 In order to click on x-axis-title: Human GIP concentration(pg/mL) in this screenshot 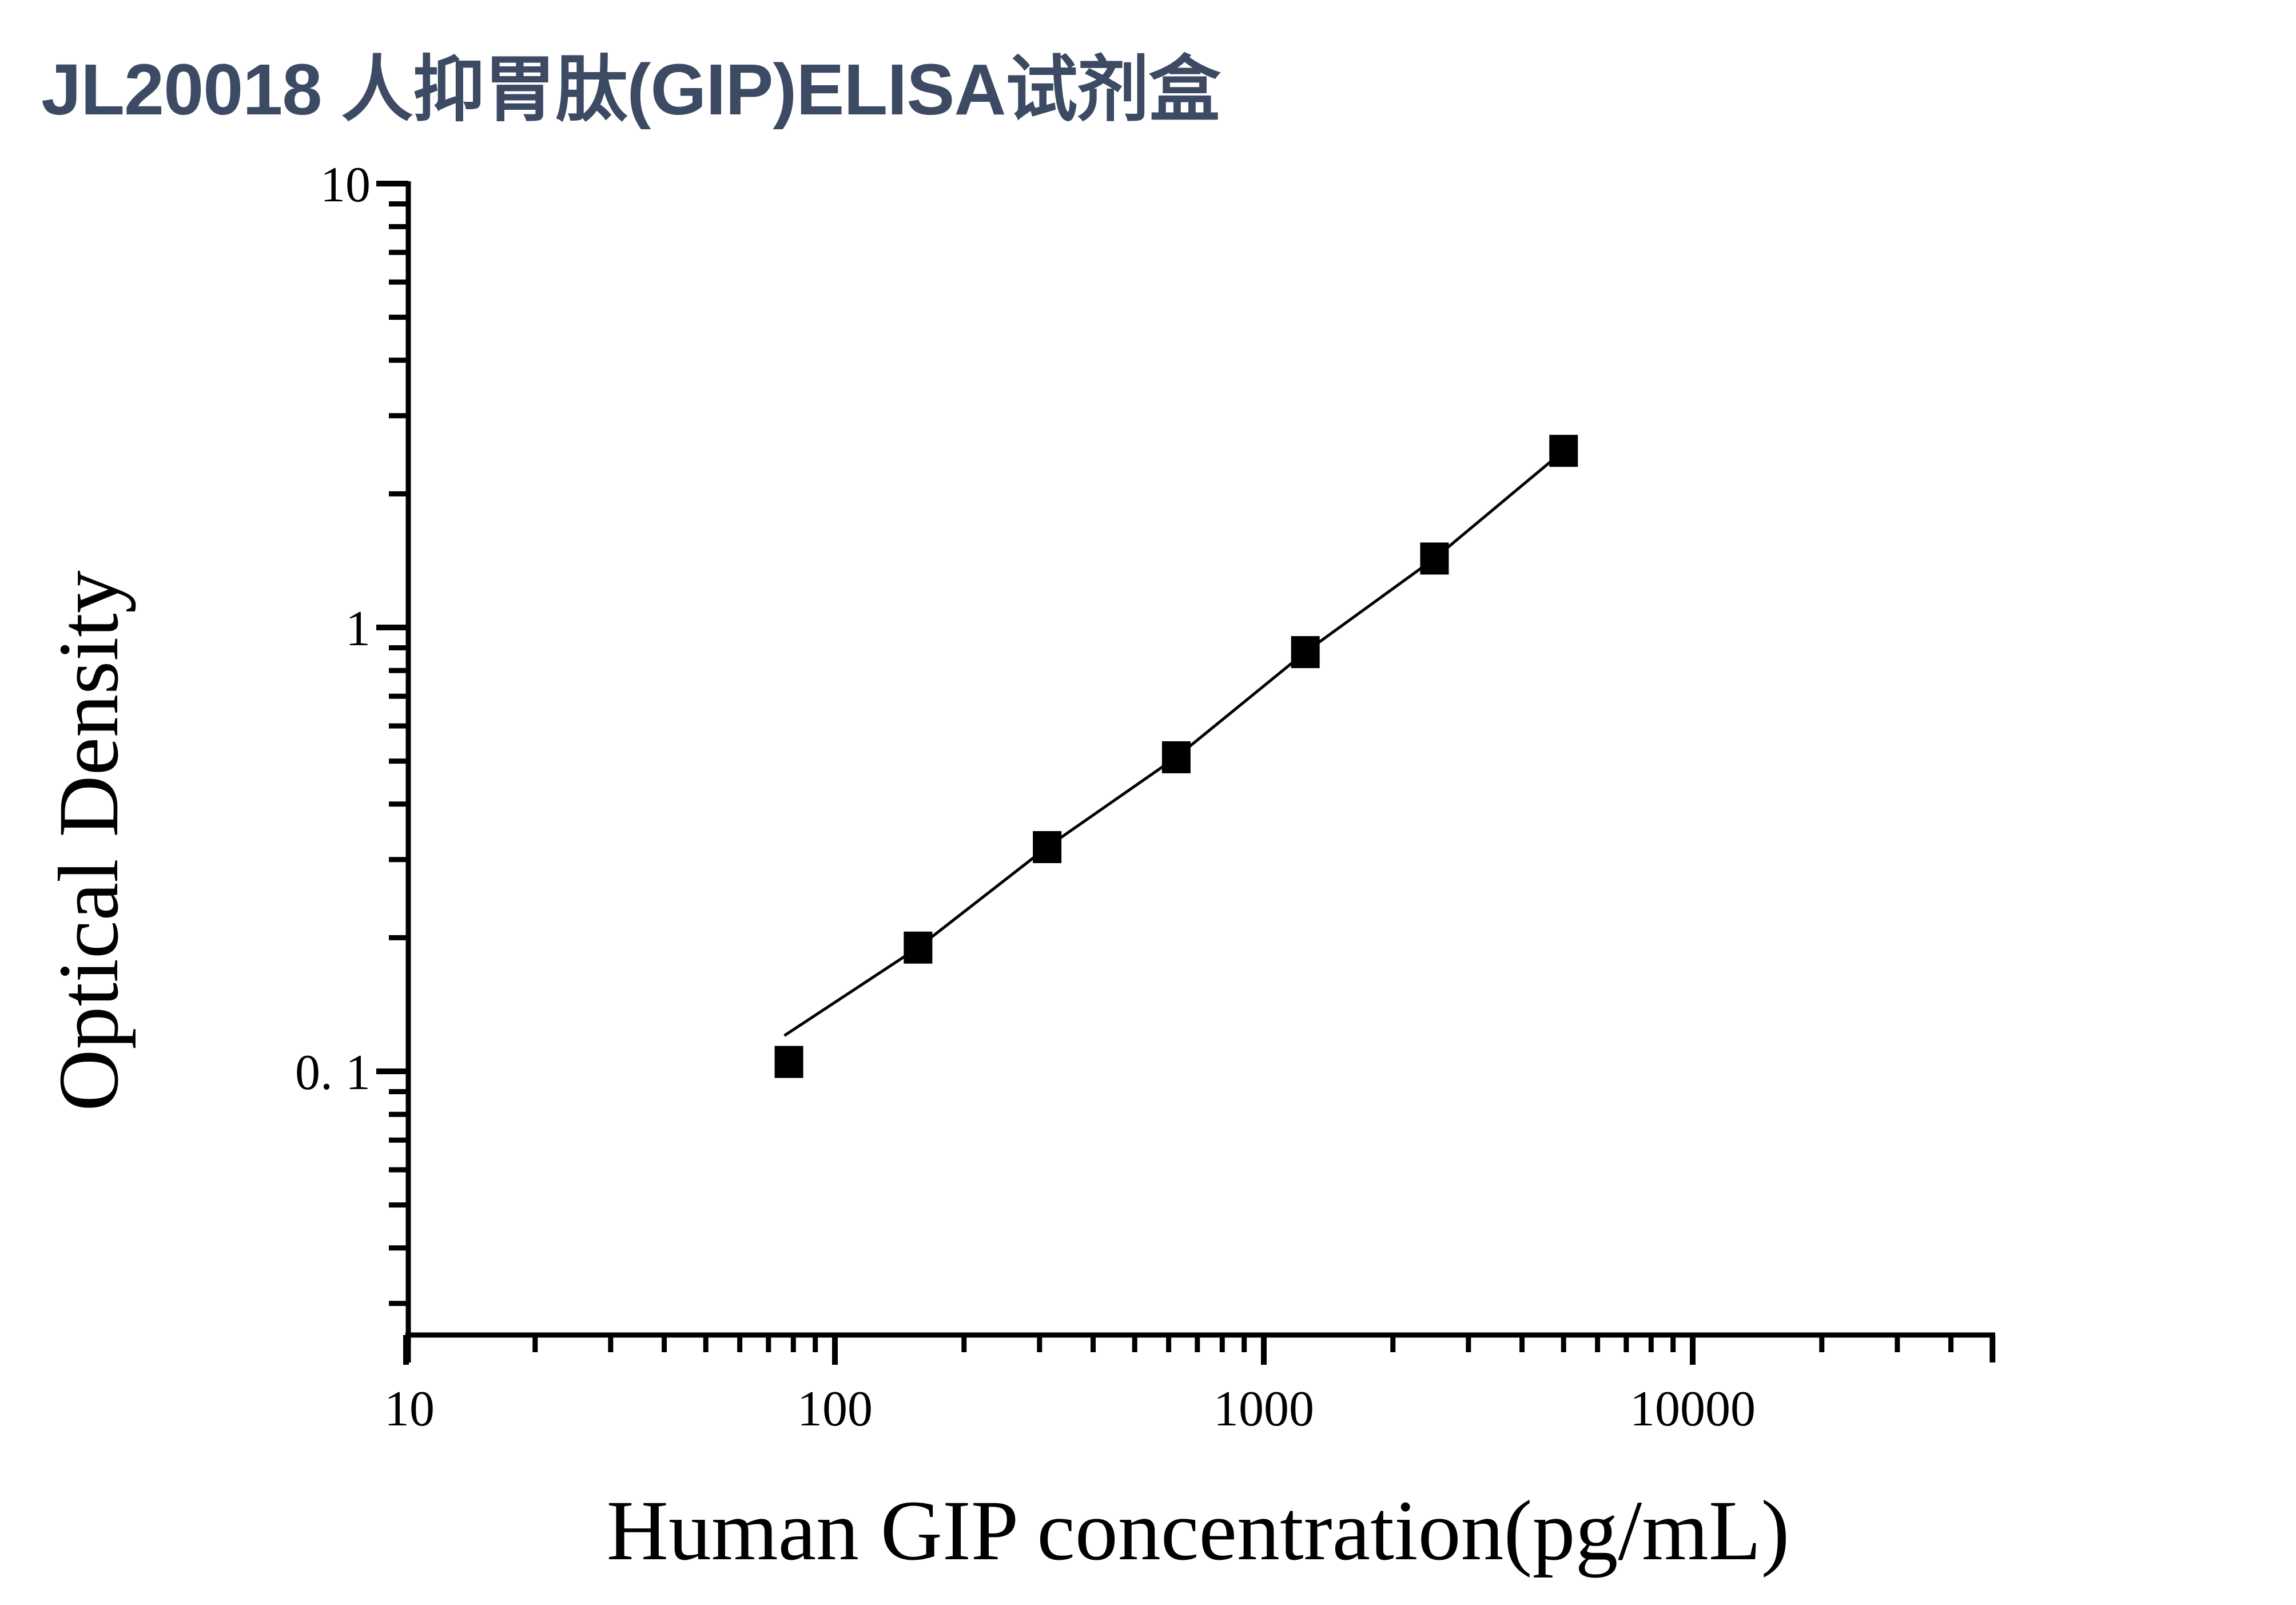, I will do `click(1198, 1530)`.